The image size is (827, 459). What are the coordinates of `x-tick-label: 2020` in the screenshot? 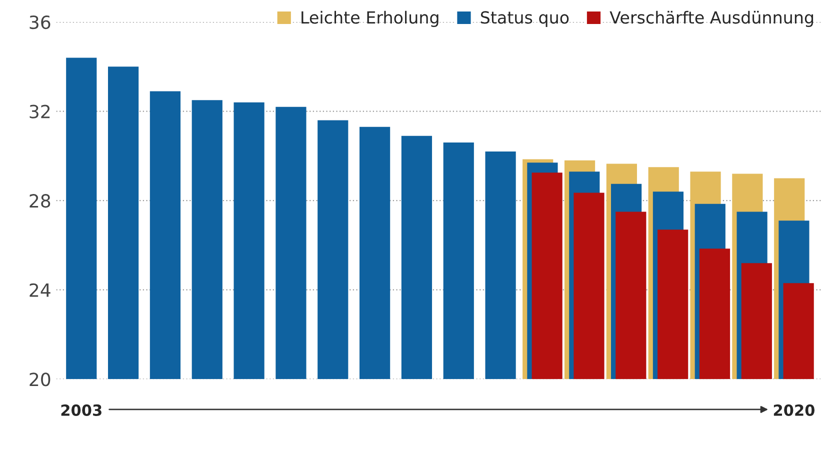 It's located at (794, 410).